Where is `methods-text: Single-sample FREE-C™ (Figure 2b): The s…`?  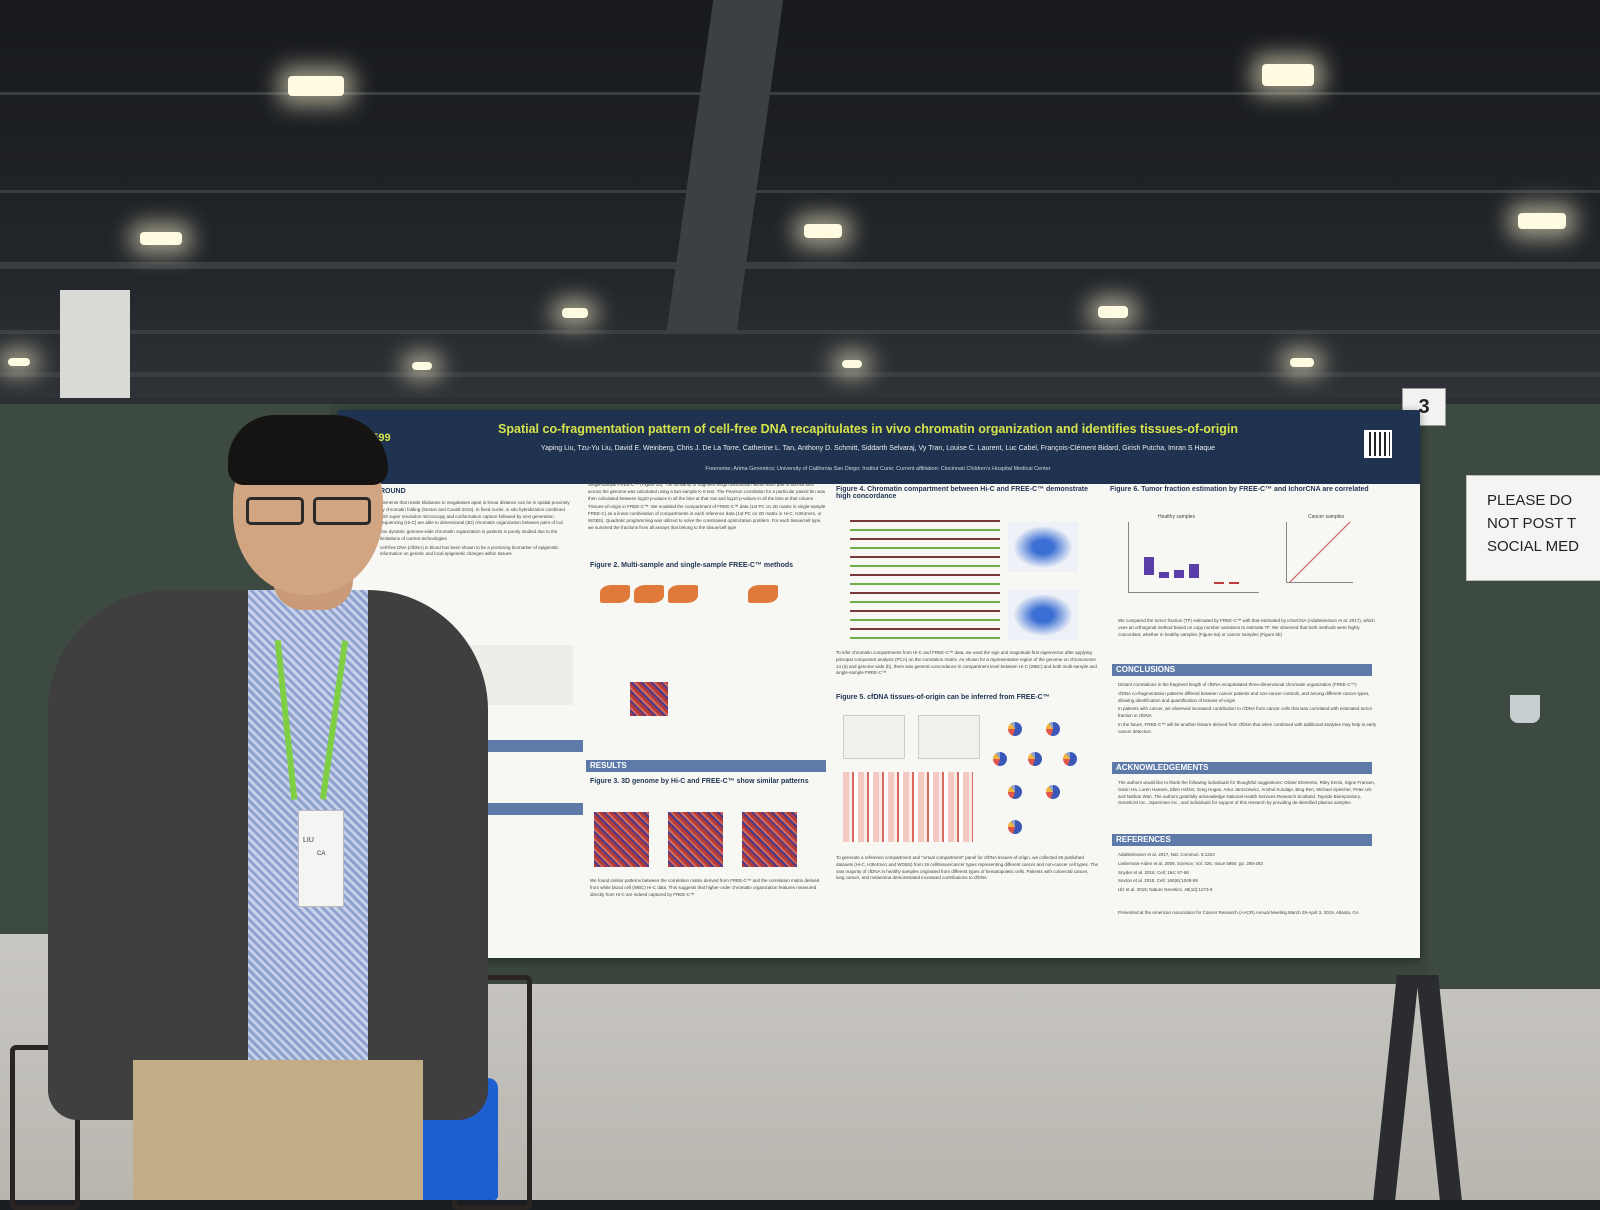 methods-text: Single-sample FREE-C™ (Figure 2b): The s… is located at coordinates (707, 507).